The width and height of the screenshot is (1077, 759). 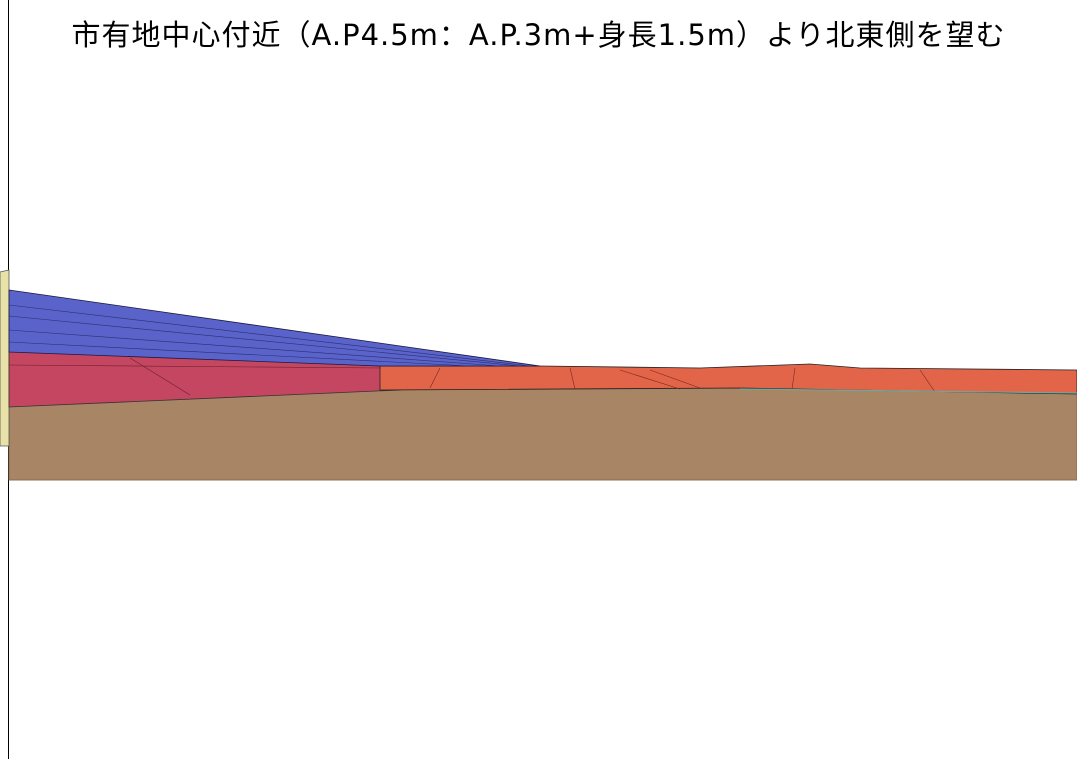 What do you see at coordinates (538, 35) in the screenshot?
I see `view-caption: 市有地中心付近（A.P4.5m：A.P.3m+身長1.5m）より北東側を望む` at bounding box center [538, 35].